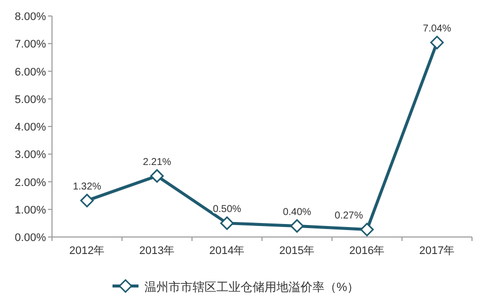  I want to click on y-tick-label: 8.00%, so click(30, 17).